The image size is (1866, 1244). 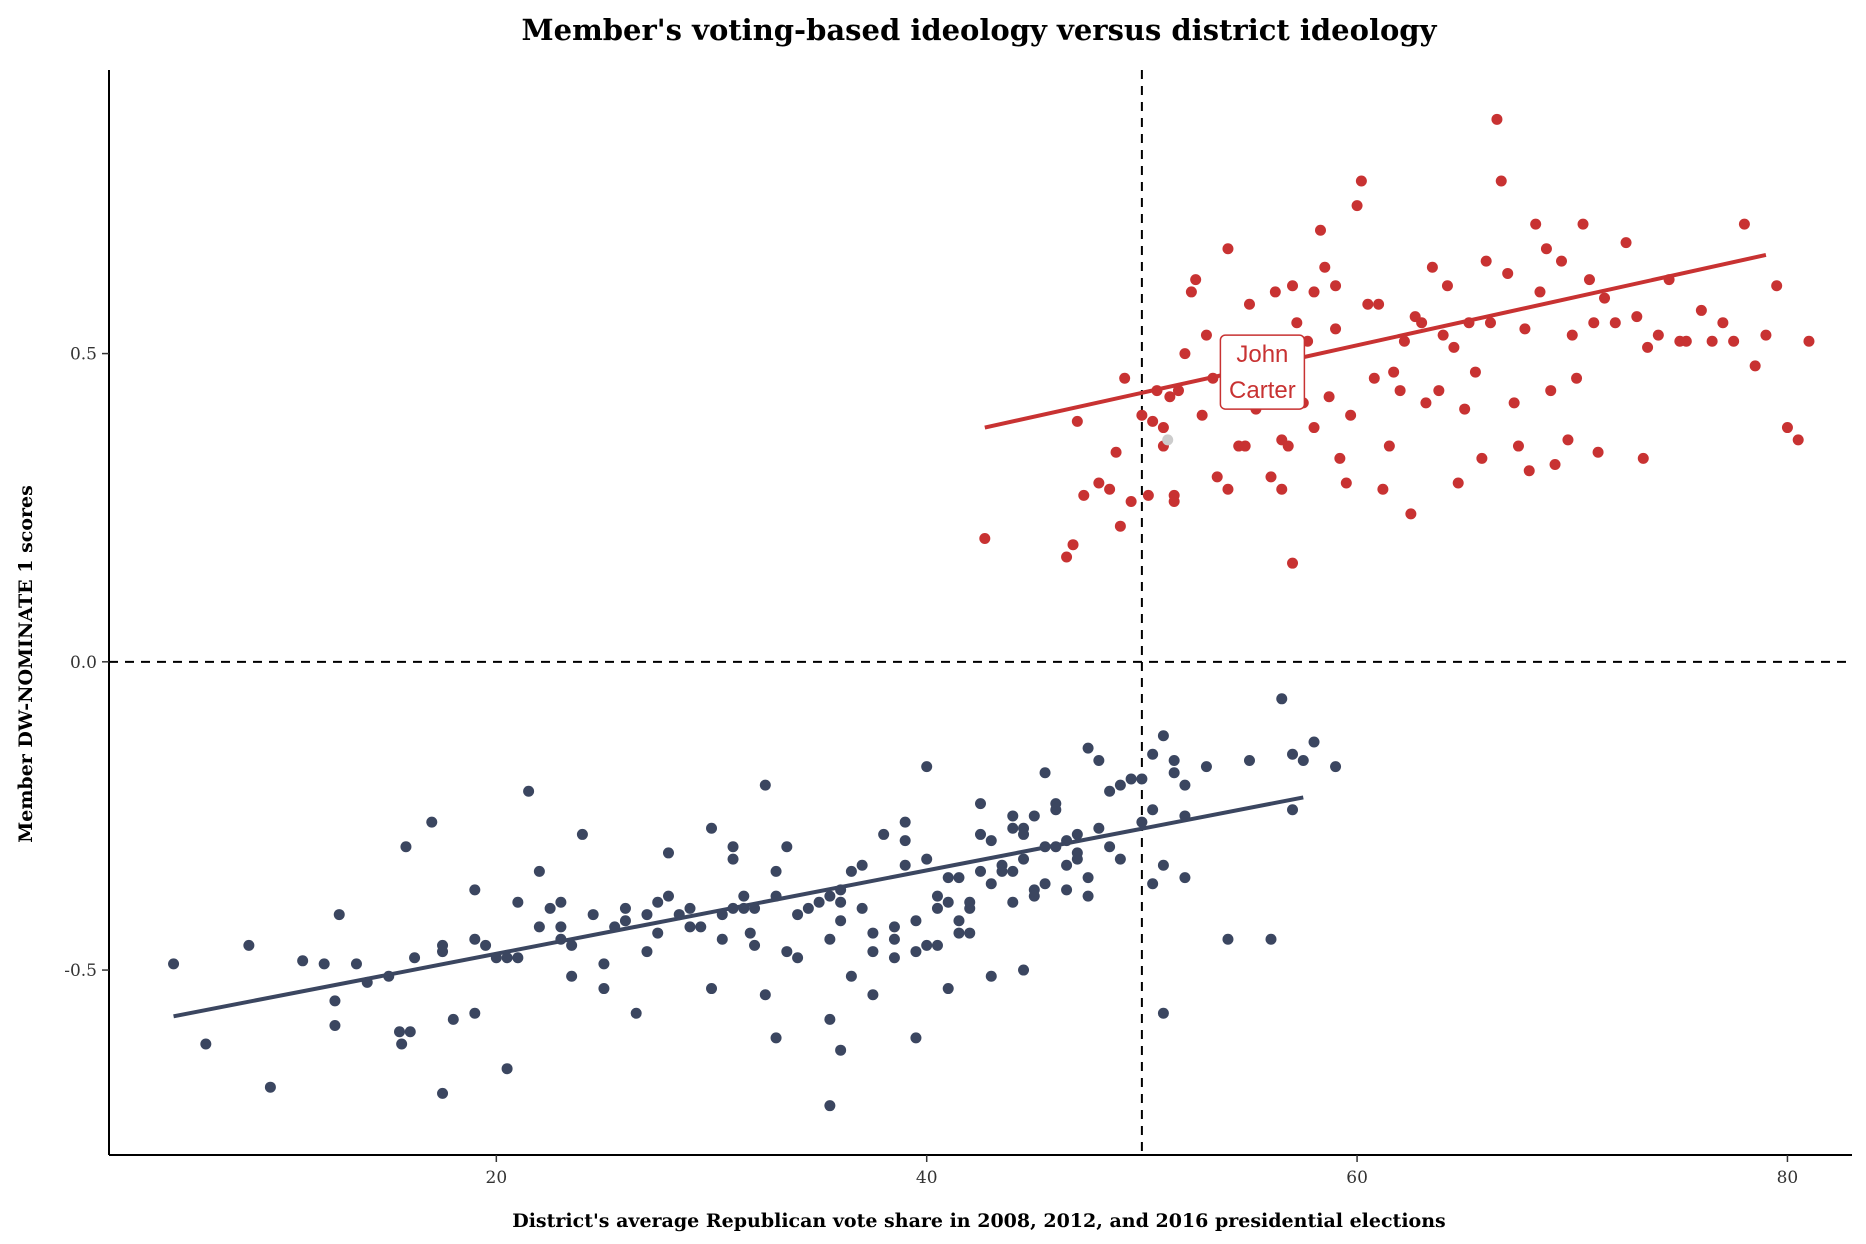 I want to click on x-tick-label: 60, so click(x=1357, y=1178).